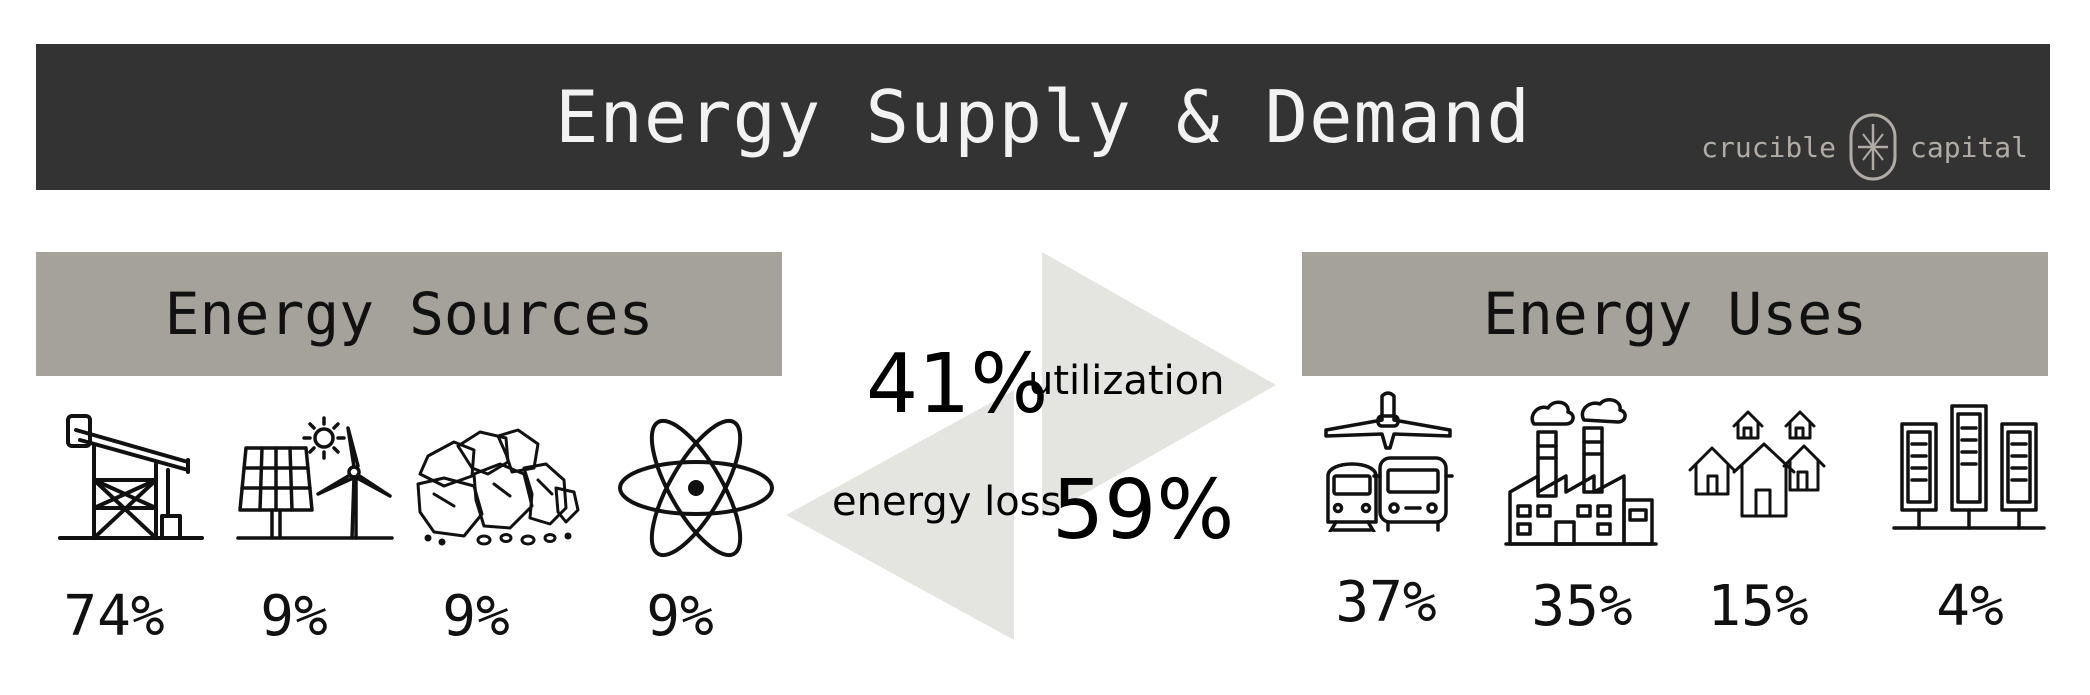 The image size is (2090, 695). I want to click on page-title: Energy Supply & Demand, so click(1043, 117).